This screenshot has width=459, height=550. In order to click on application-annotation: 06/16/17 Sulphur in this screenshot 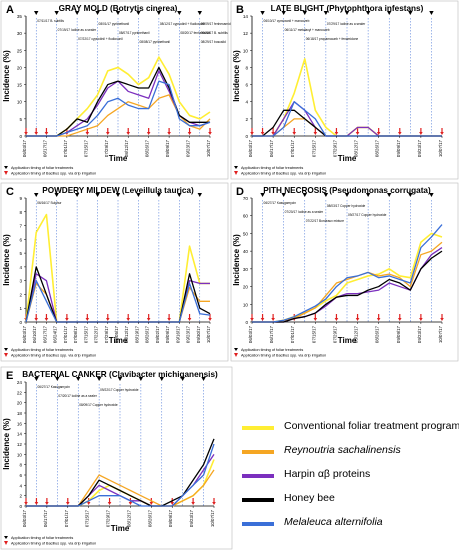, I will do `click(49, 203)`.